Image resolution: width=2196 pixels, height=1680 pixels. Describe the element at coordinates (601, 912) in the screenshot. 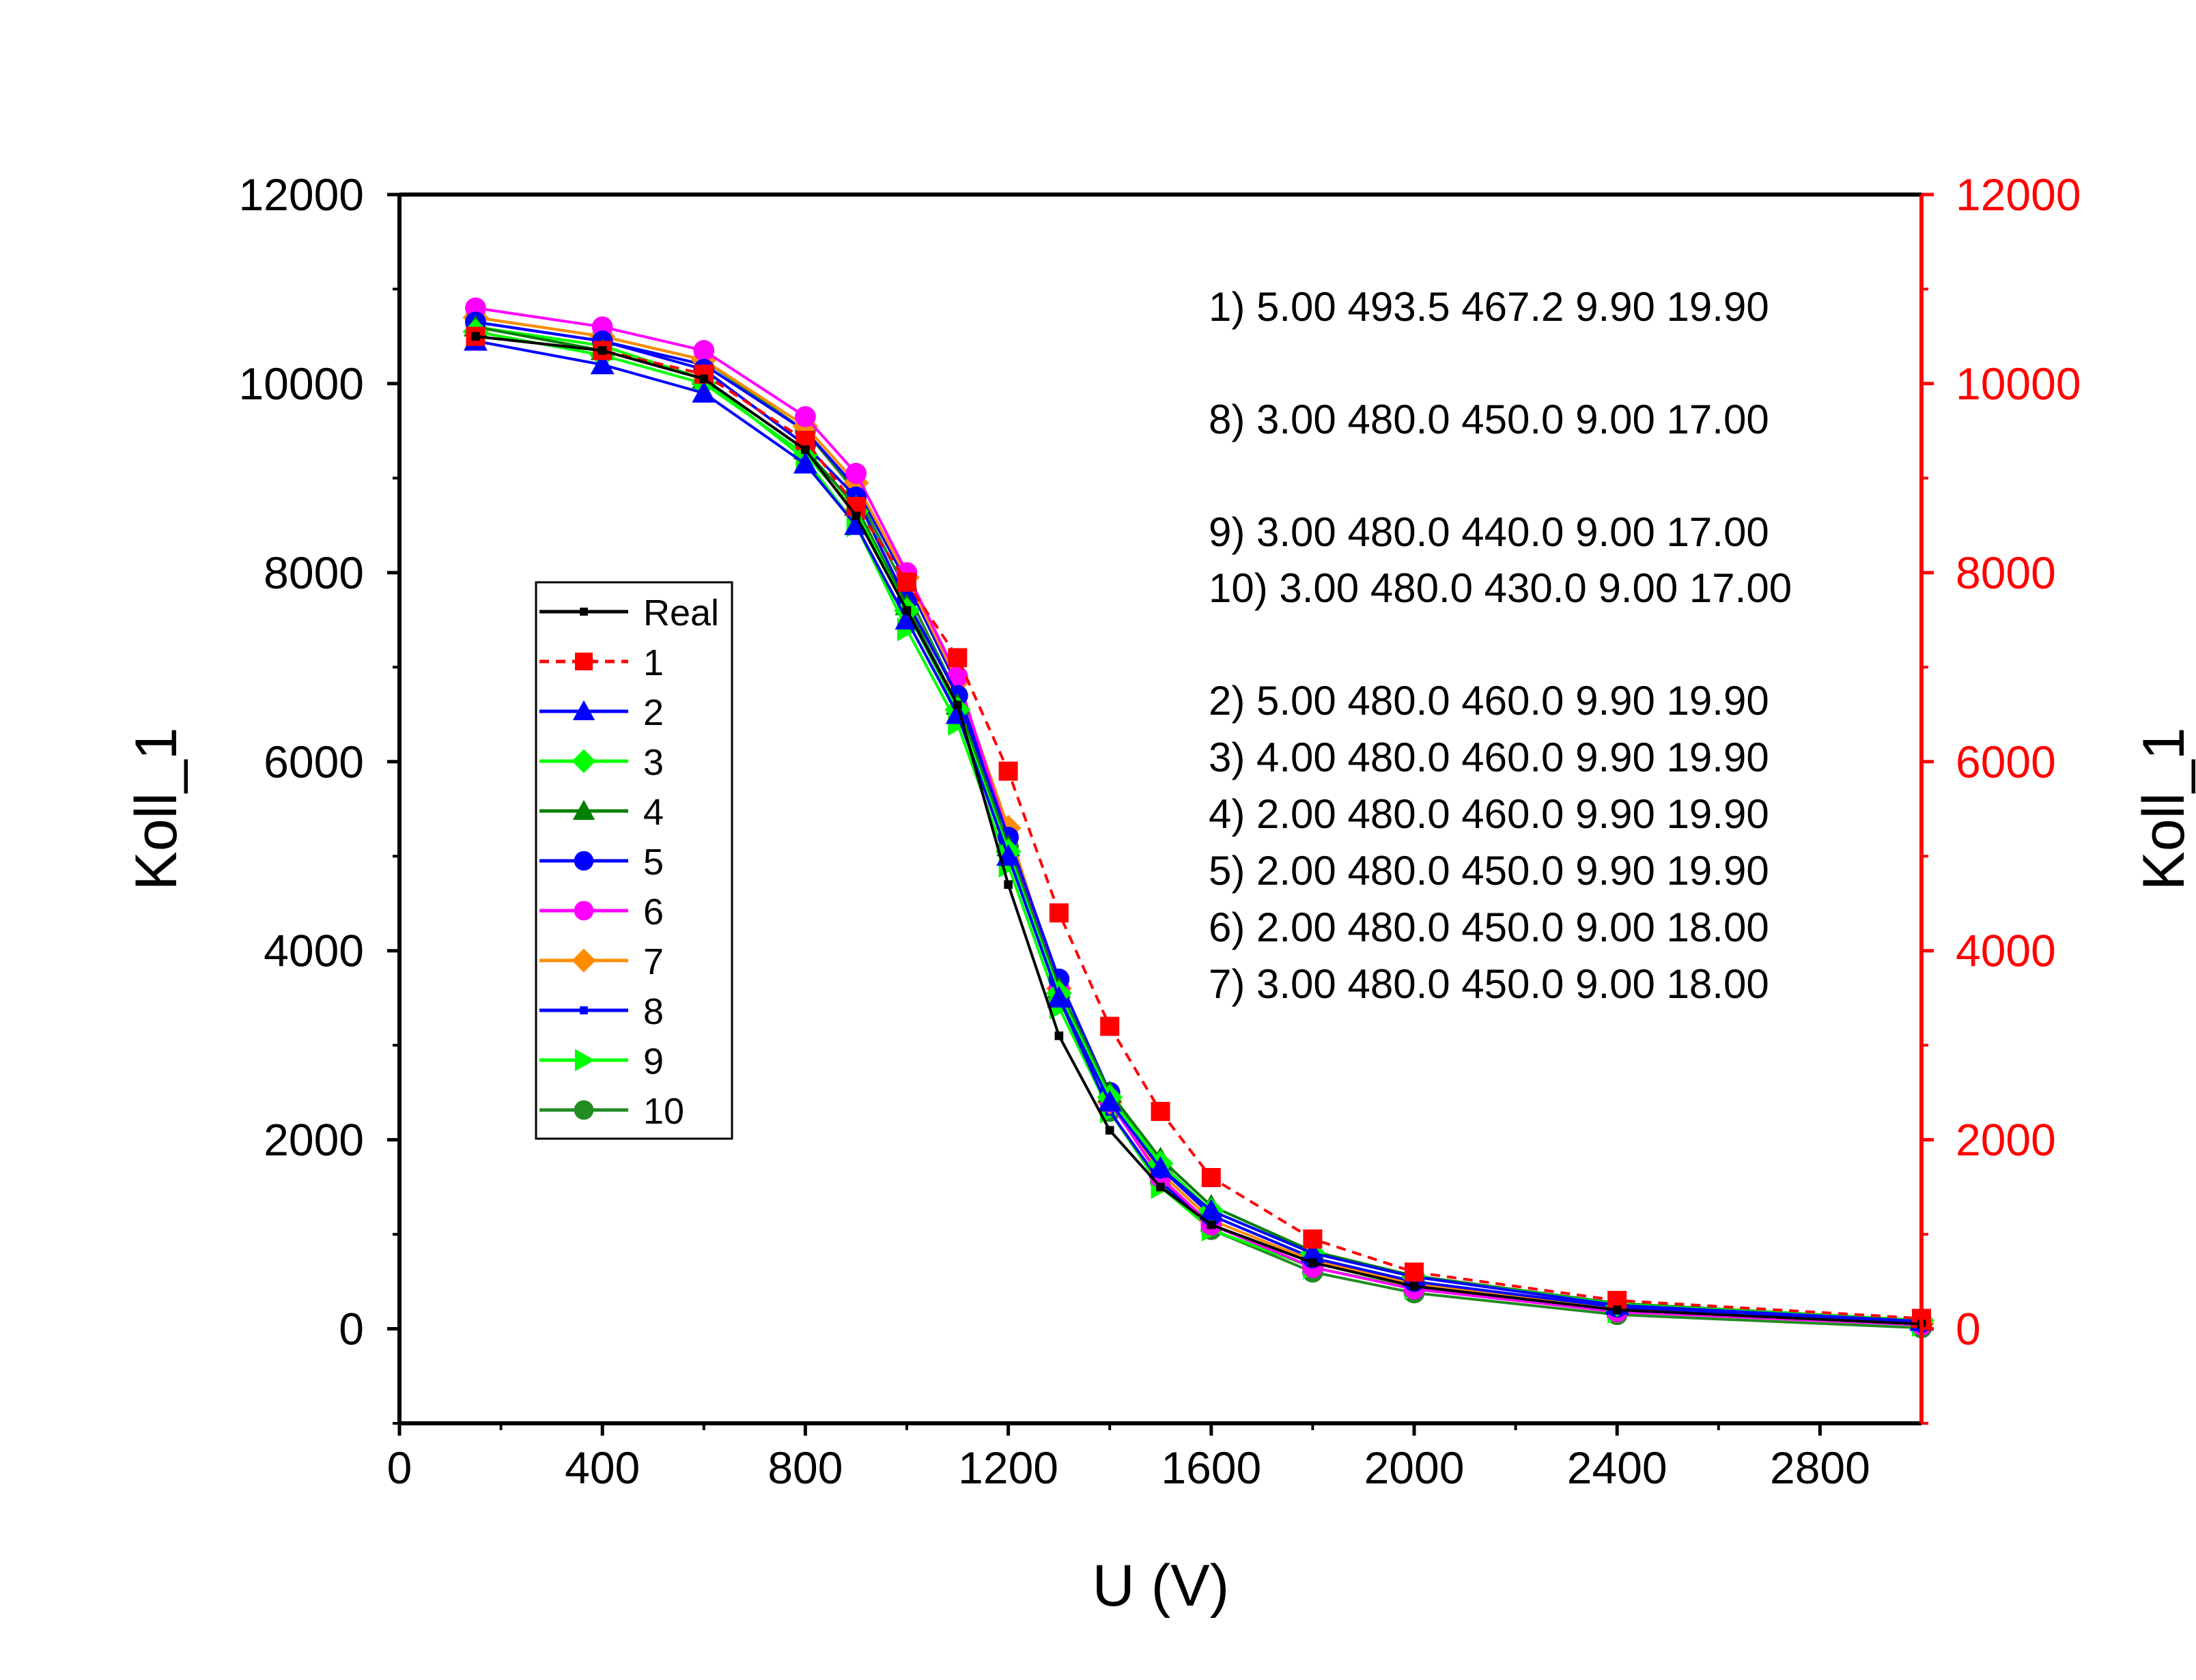

I see `legend-item-6: 6` at that location.